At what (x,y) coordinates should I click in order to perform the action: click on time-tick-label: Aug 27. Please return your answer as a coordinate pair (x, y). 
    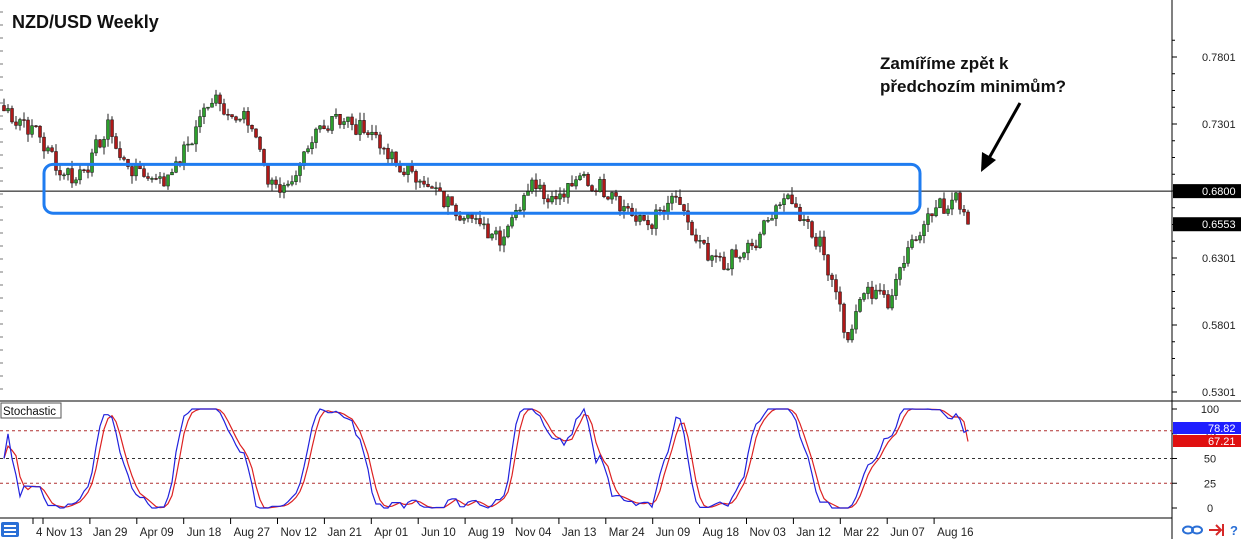
    Looking at the image, I should click on (252, 533).